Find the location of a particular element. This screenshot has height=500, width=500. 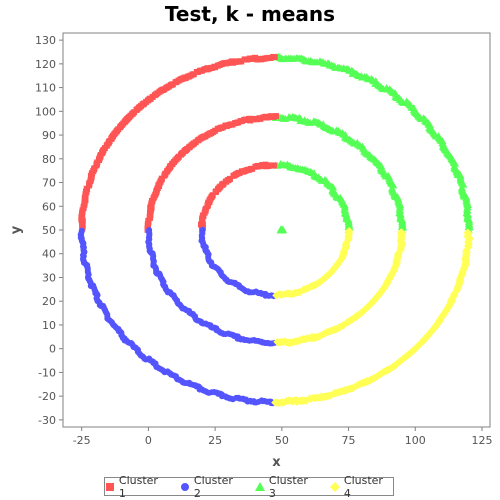

x-tick-label: 100 is located at coordinates (415, 440).